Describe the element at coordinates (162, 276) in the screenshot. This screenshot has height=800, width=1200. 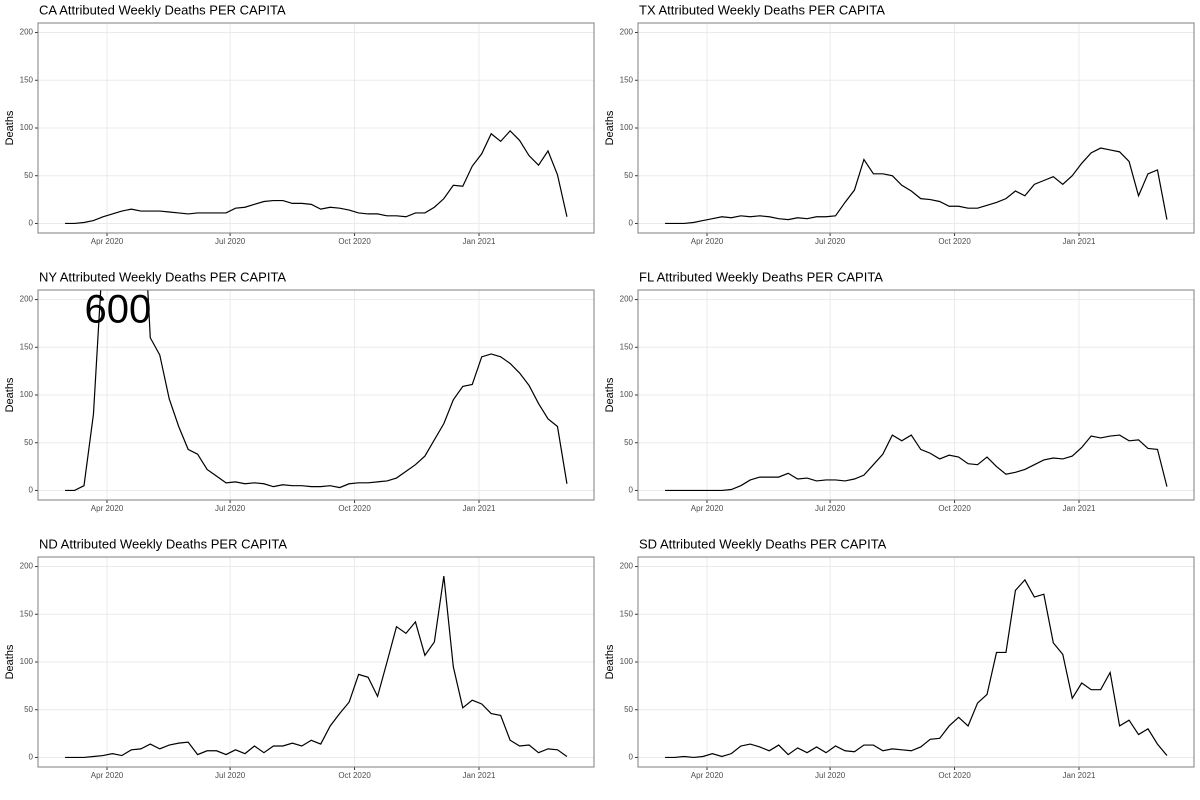
I see `panel-title: NY Attributed Weekly Deaths PER CAPITA` at that location.